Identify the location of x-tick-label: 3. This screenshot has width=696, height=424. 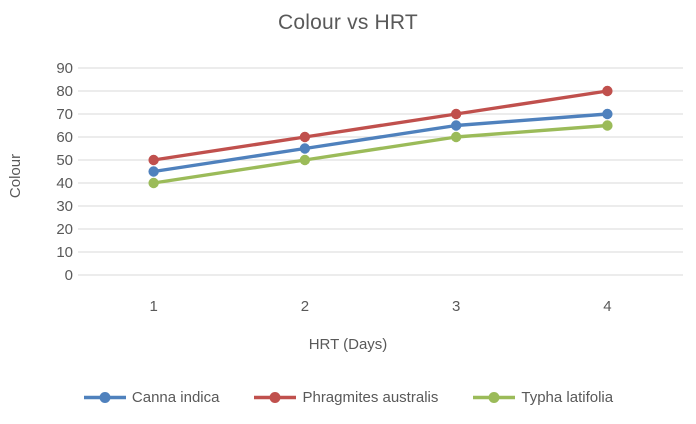
(456, 306).